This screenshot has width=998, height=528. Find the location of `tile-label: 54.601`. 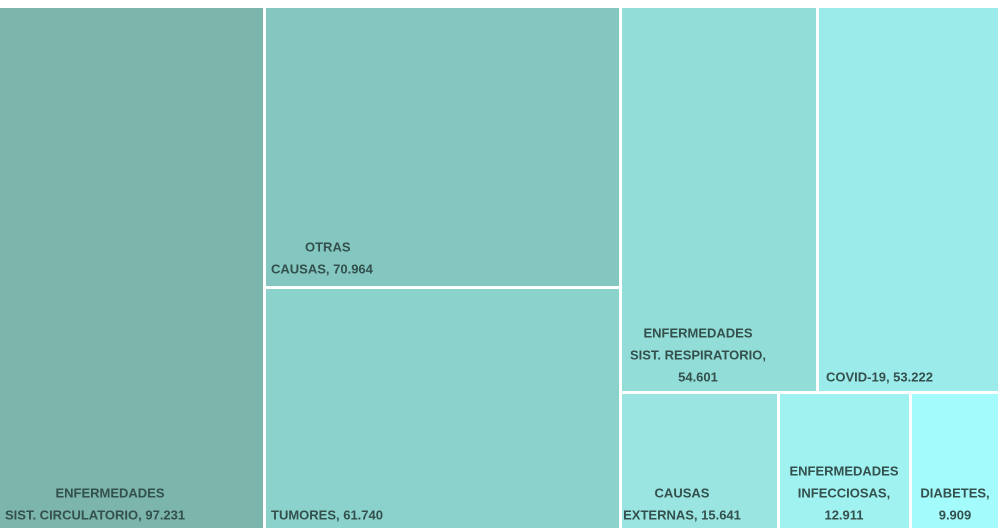

tile-label: 54.601 is located at coordinates (698, 376).